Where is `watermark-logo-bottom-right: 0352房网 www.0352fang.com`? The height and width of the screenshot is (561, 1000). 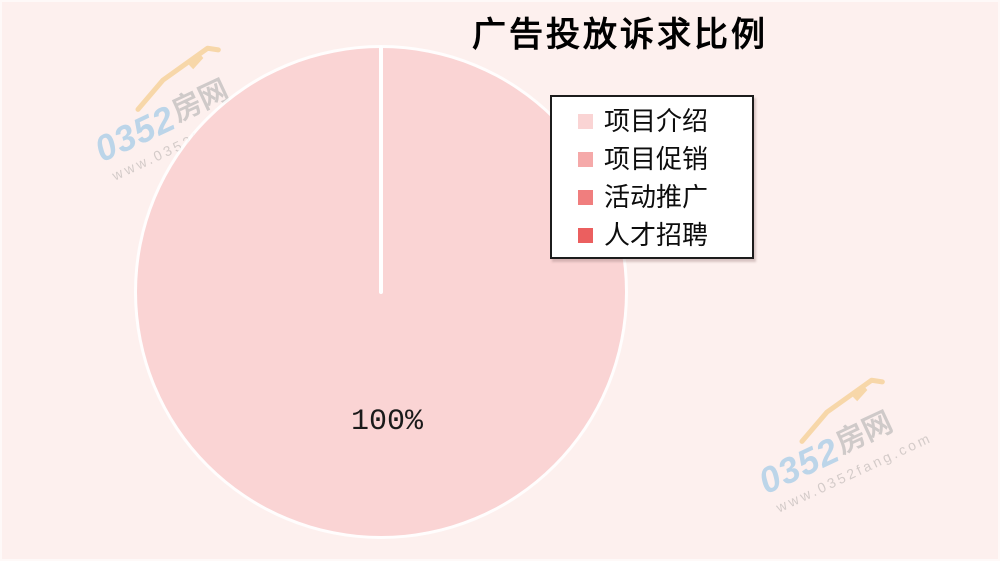 watermark-logo-bottom-right: 0352房网 www.0352fang.com is located at coordinates (853, 432).